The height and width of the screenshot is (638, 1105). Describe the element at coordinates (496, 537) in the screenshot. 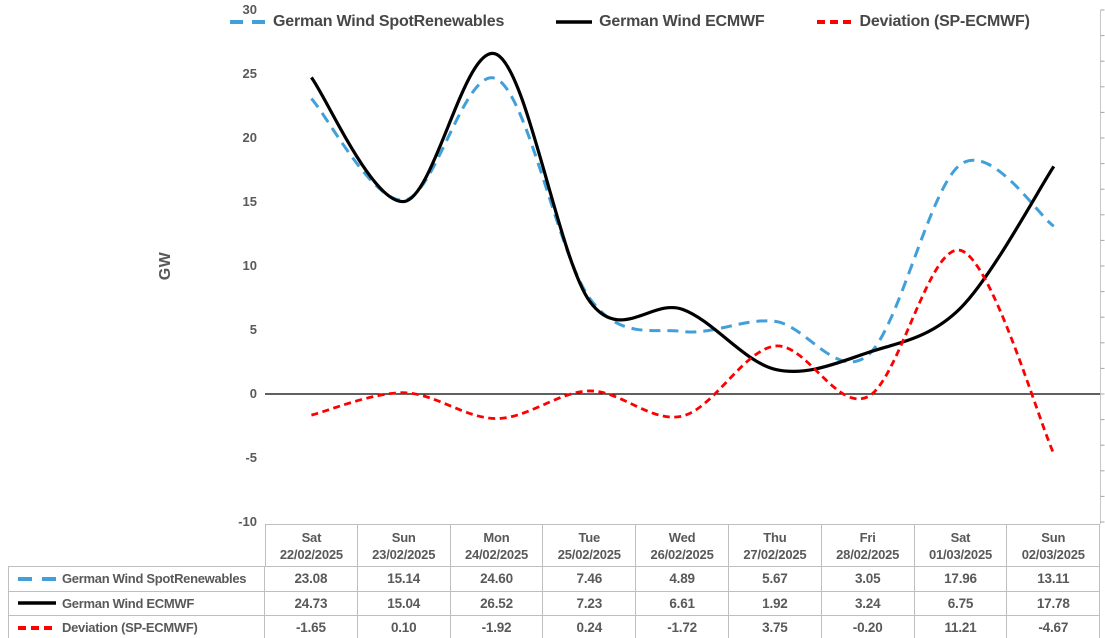

I see `table-header-day: Mon` at that location.